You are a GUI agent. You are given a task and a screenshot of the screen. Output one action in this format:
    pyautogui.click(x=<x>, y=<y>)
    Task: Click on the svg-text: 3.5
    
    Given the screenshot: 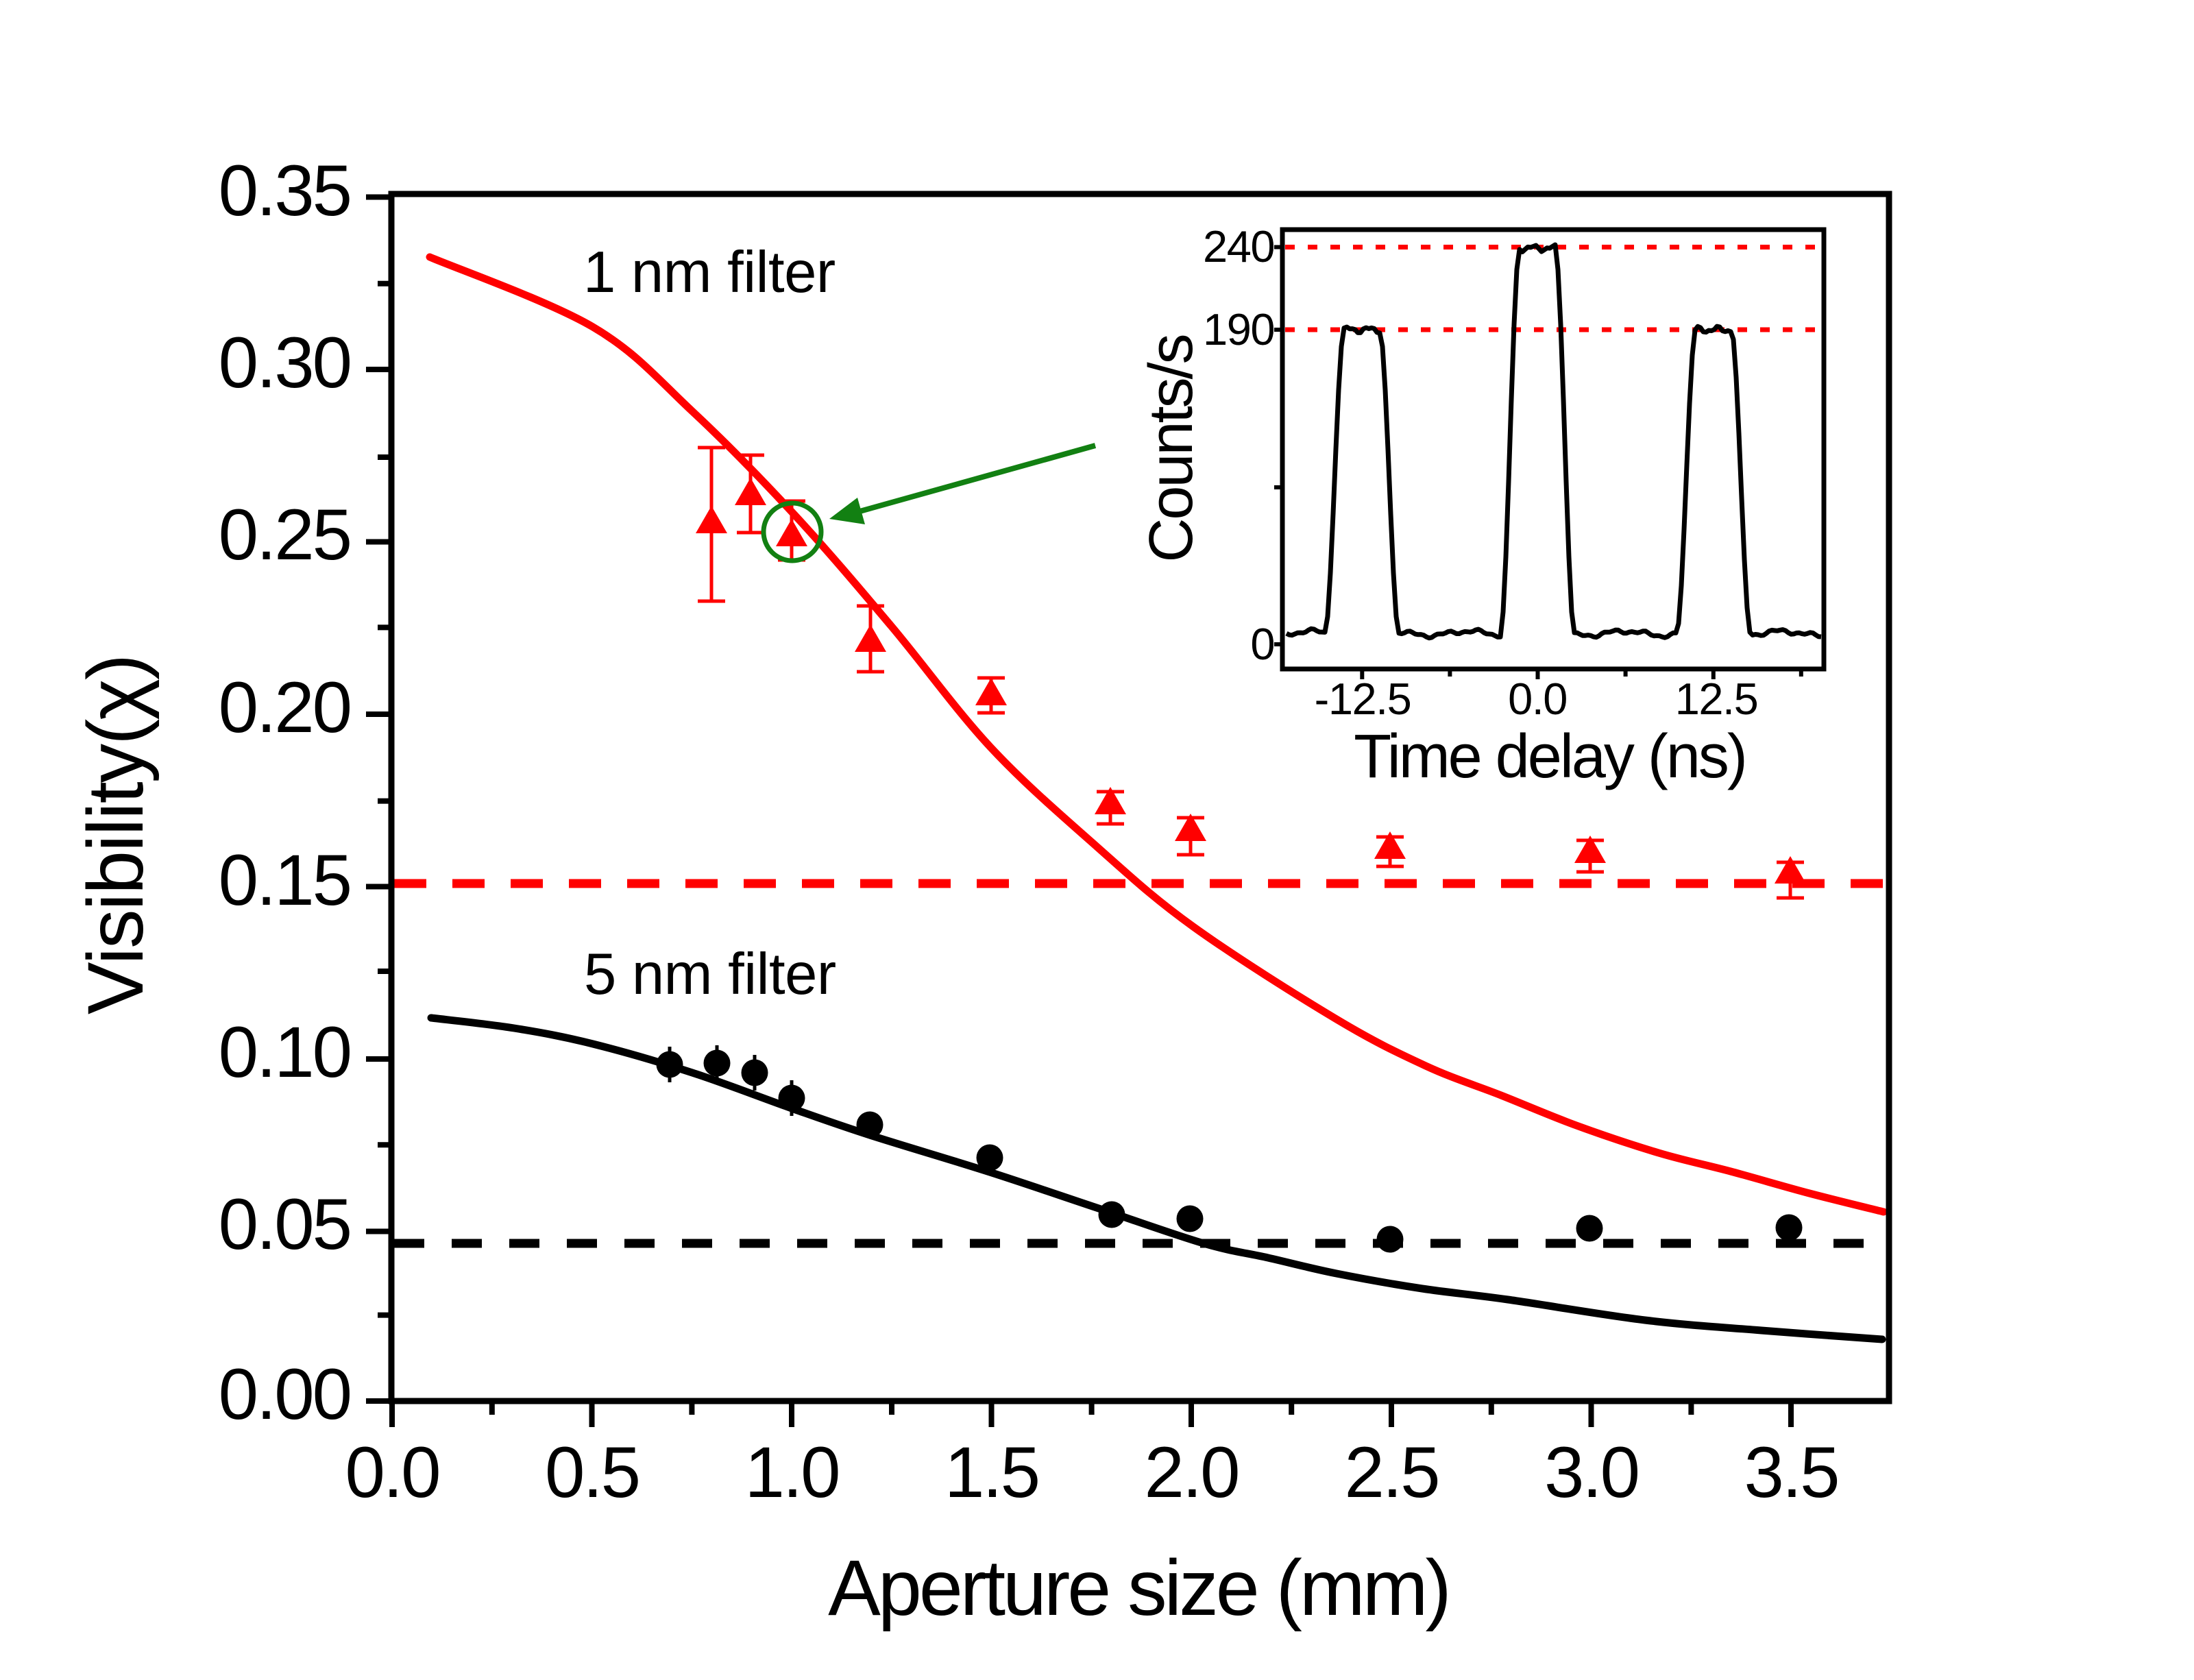 What is the action you would take?
    pyautogui.click(x=1791, y=1473)
    